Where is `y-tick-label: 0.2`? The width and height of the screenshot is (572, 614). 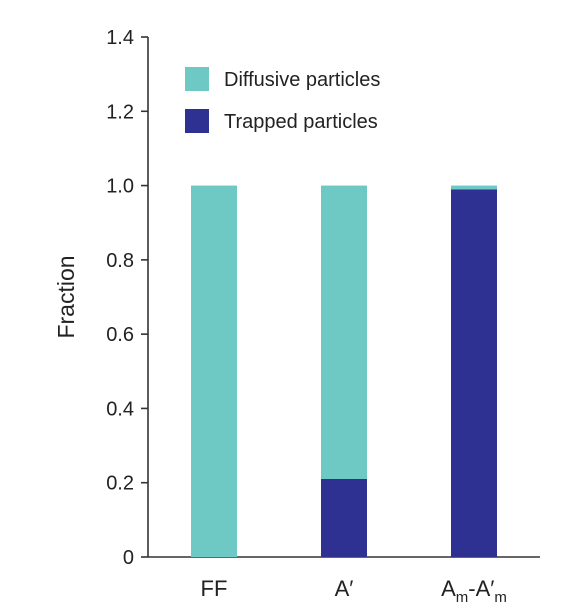 y-tick-label: 0.2 is located at coordinates (120, 484).